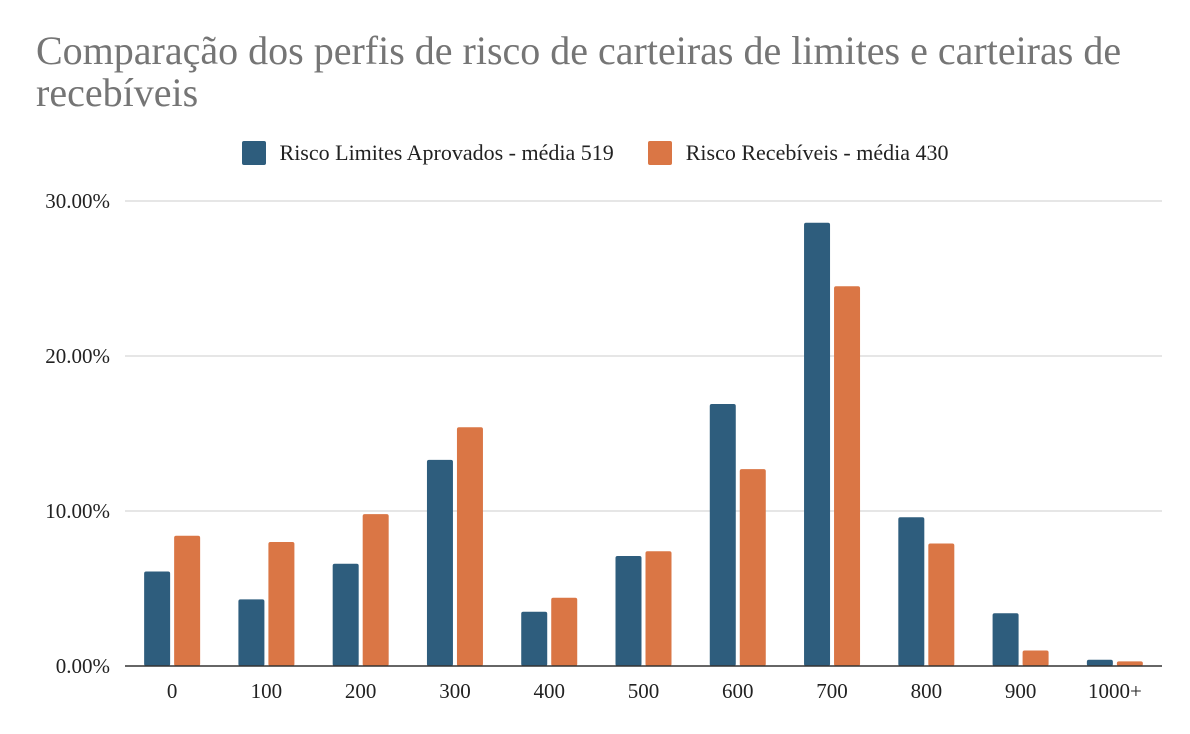 The height and width of the screenshot is (734, 1190). I want to click on x-tick-label: 0, so click(172, 691).